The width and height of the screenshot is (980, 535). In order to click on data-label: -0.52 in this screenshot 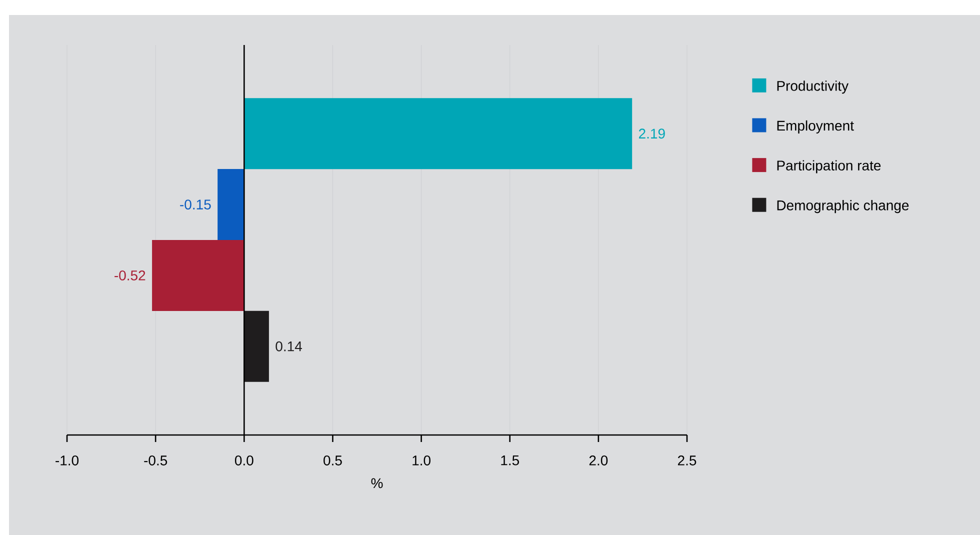, I will do `click(130, 275)`.